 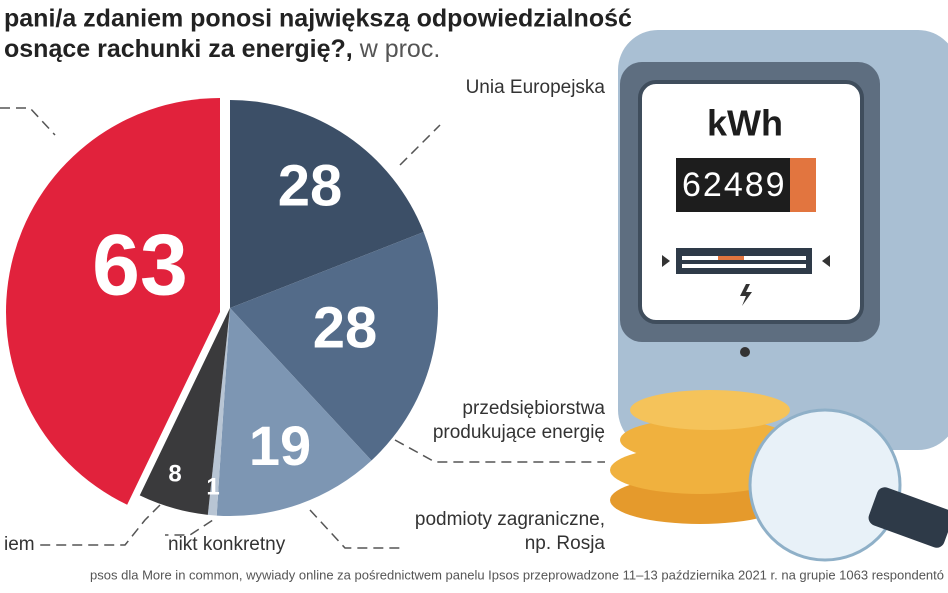 I want to click on value-label: 1, so click(x=212, y=486).